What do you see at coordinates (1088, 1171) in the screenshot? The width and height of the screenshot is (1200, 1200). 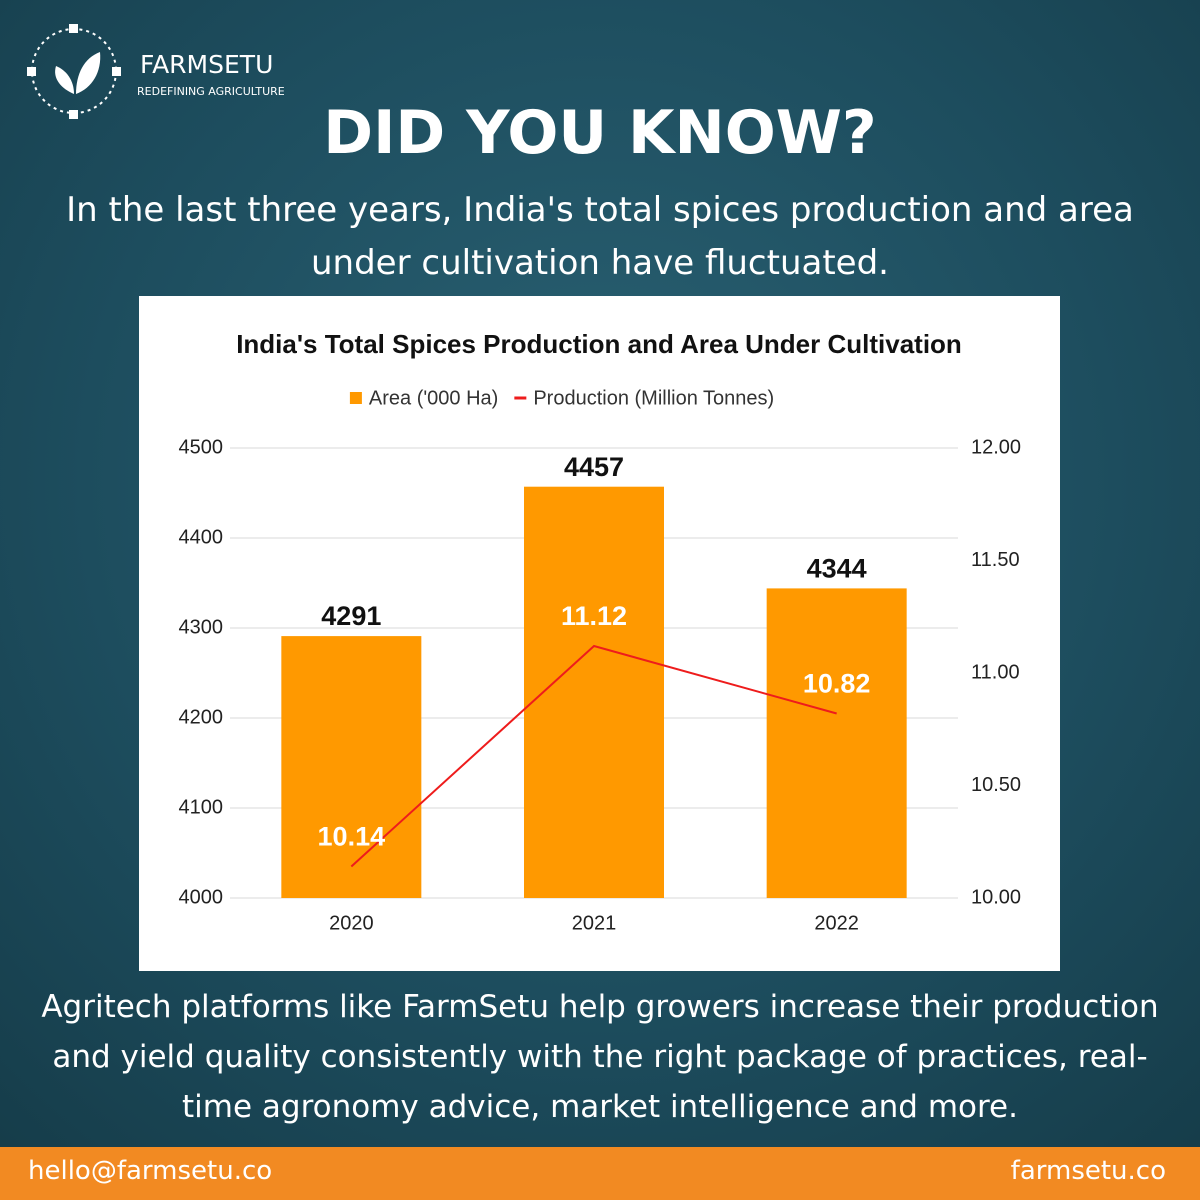 I see `footer-website: farmsetu.co` at bounding box center [1088, 1171].